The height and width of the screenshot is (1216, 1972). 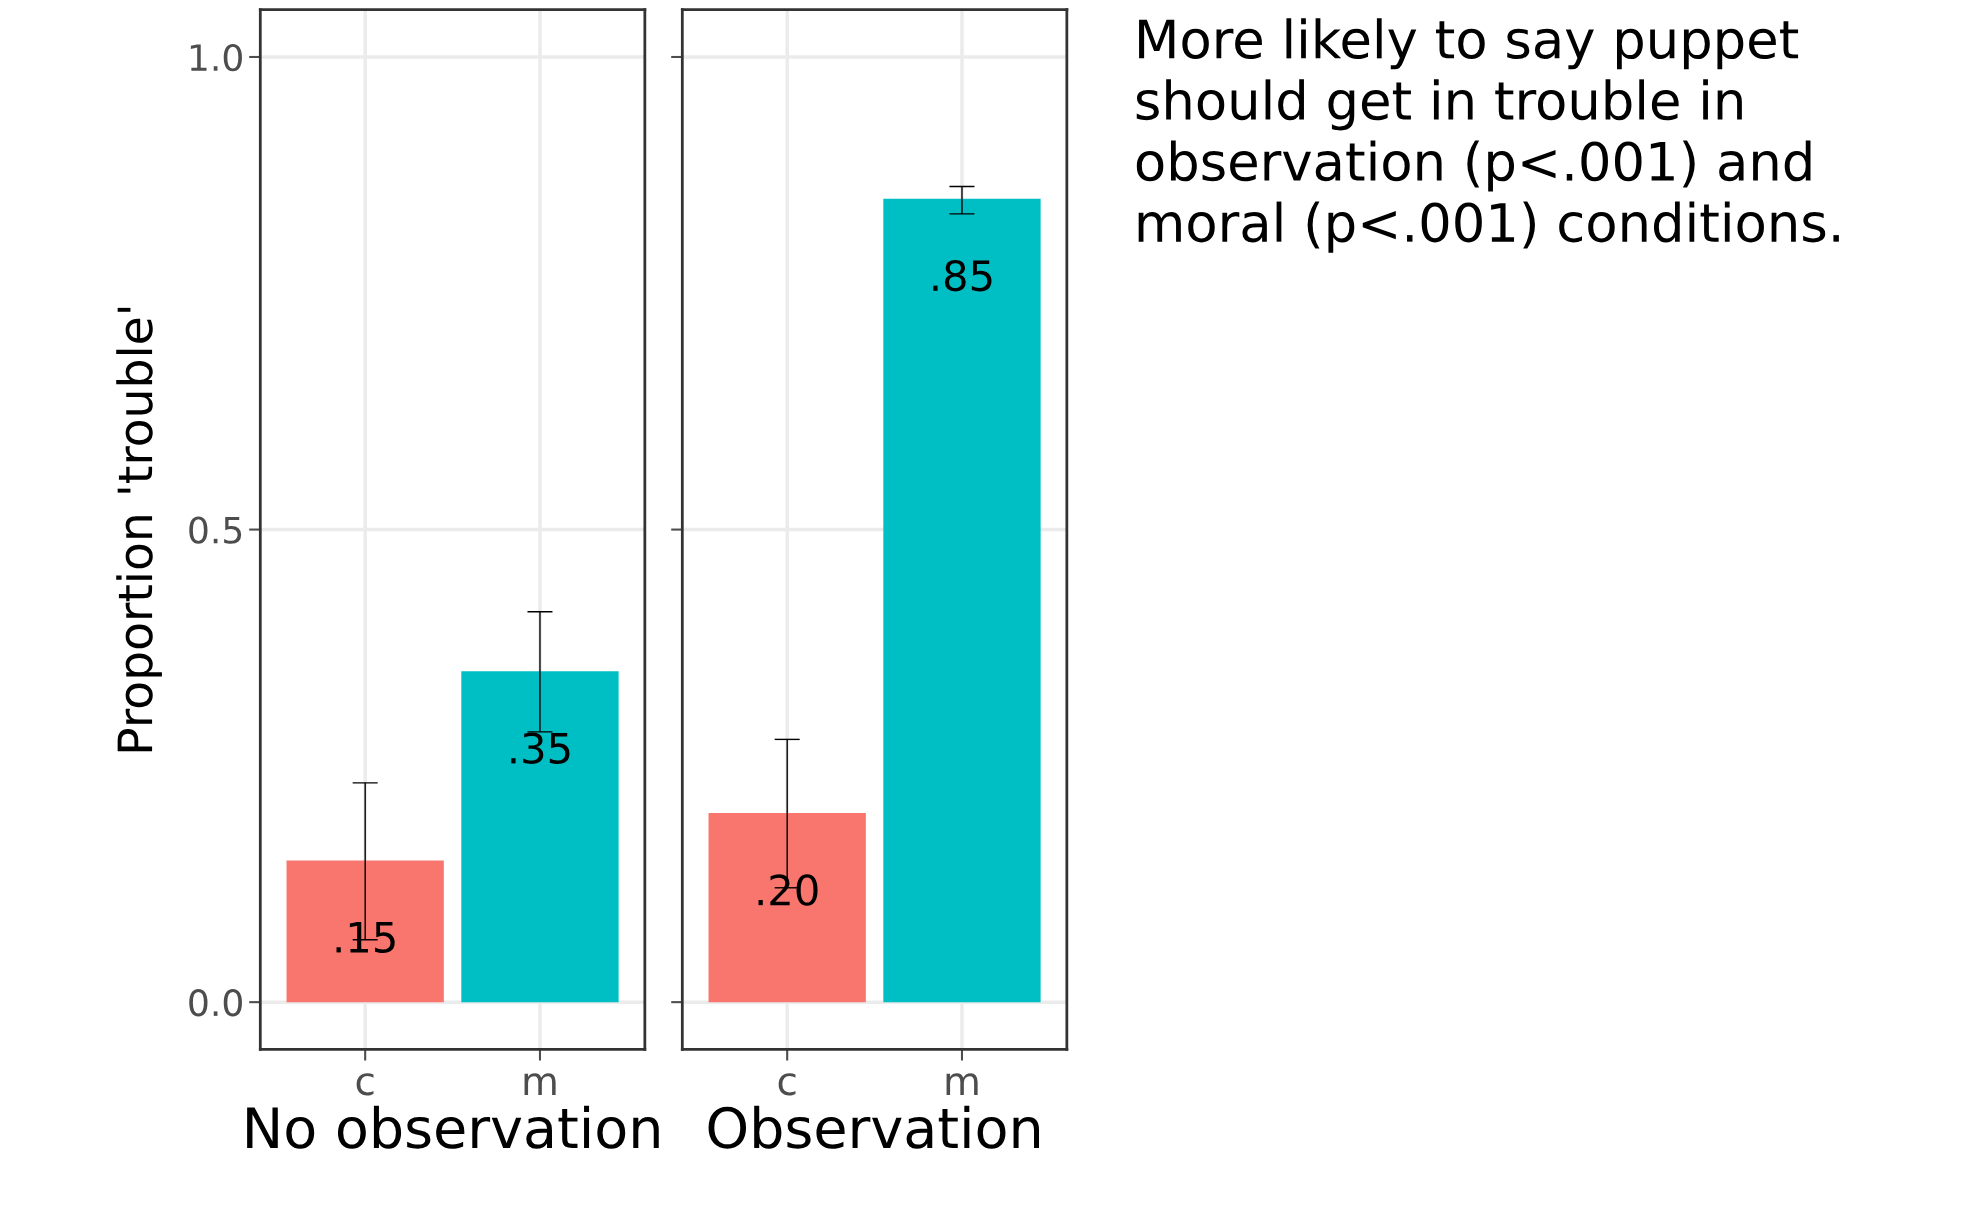 I want to click on x-axis-title: Observation, so click(x=874, y=1127).